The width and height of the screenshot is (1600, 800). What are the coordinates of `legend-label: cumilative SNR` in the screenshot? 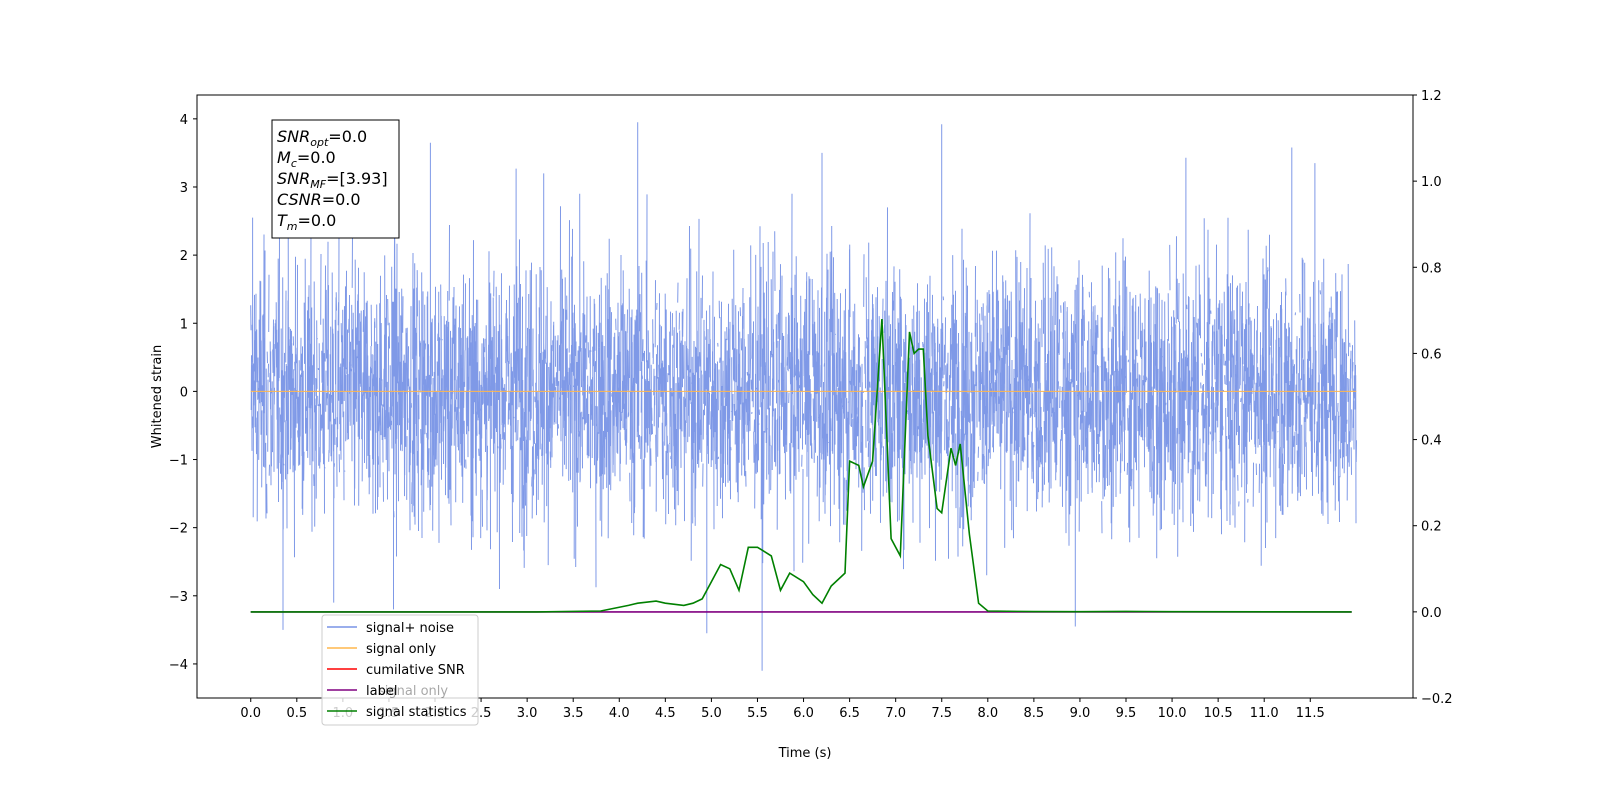 It's located at (415, 670).